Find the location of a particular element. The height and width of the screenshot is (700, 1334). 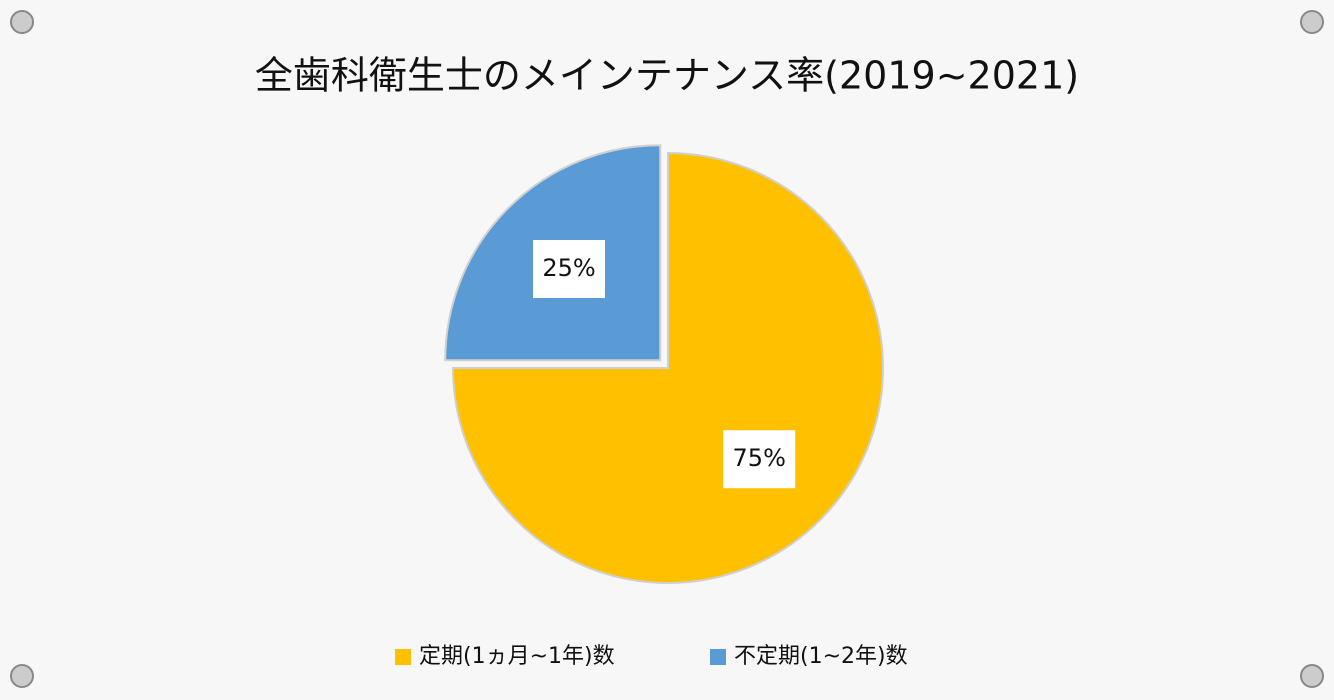

data-label: 25% is located at coordinates (568, 268).